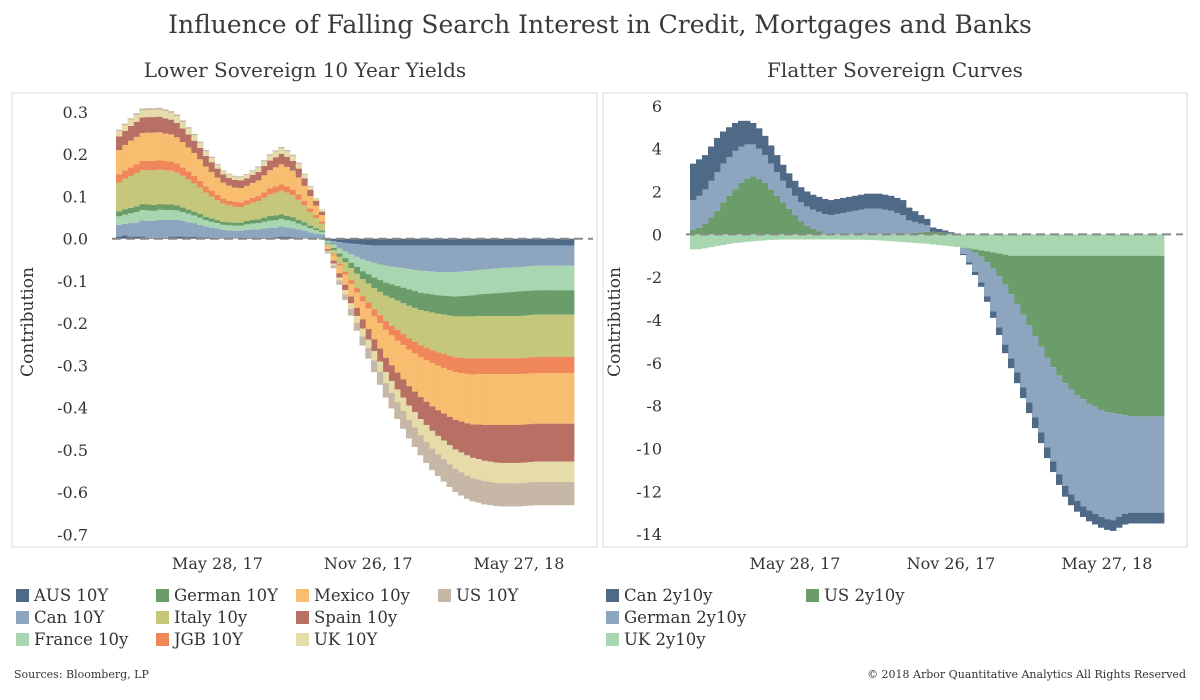  What do you see at coordinates (657, 234) in the screenshot?
I see `y-tick-label: 0` at bounding box center [657, 234].